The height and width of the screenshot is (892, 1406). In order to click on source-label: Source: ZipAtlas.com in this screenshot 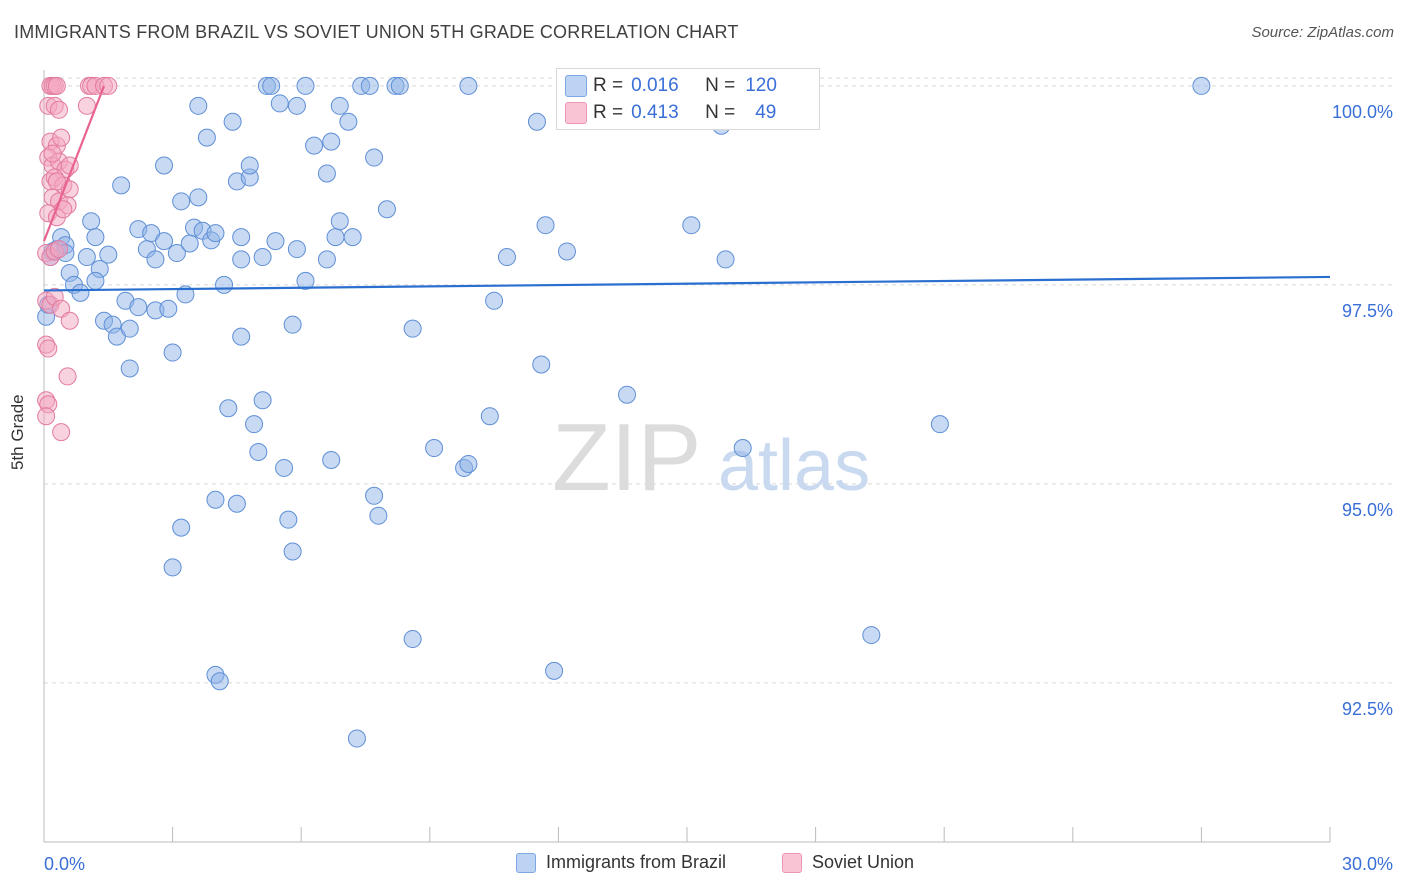, I will do `click(1322, 32)`.